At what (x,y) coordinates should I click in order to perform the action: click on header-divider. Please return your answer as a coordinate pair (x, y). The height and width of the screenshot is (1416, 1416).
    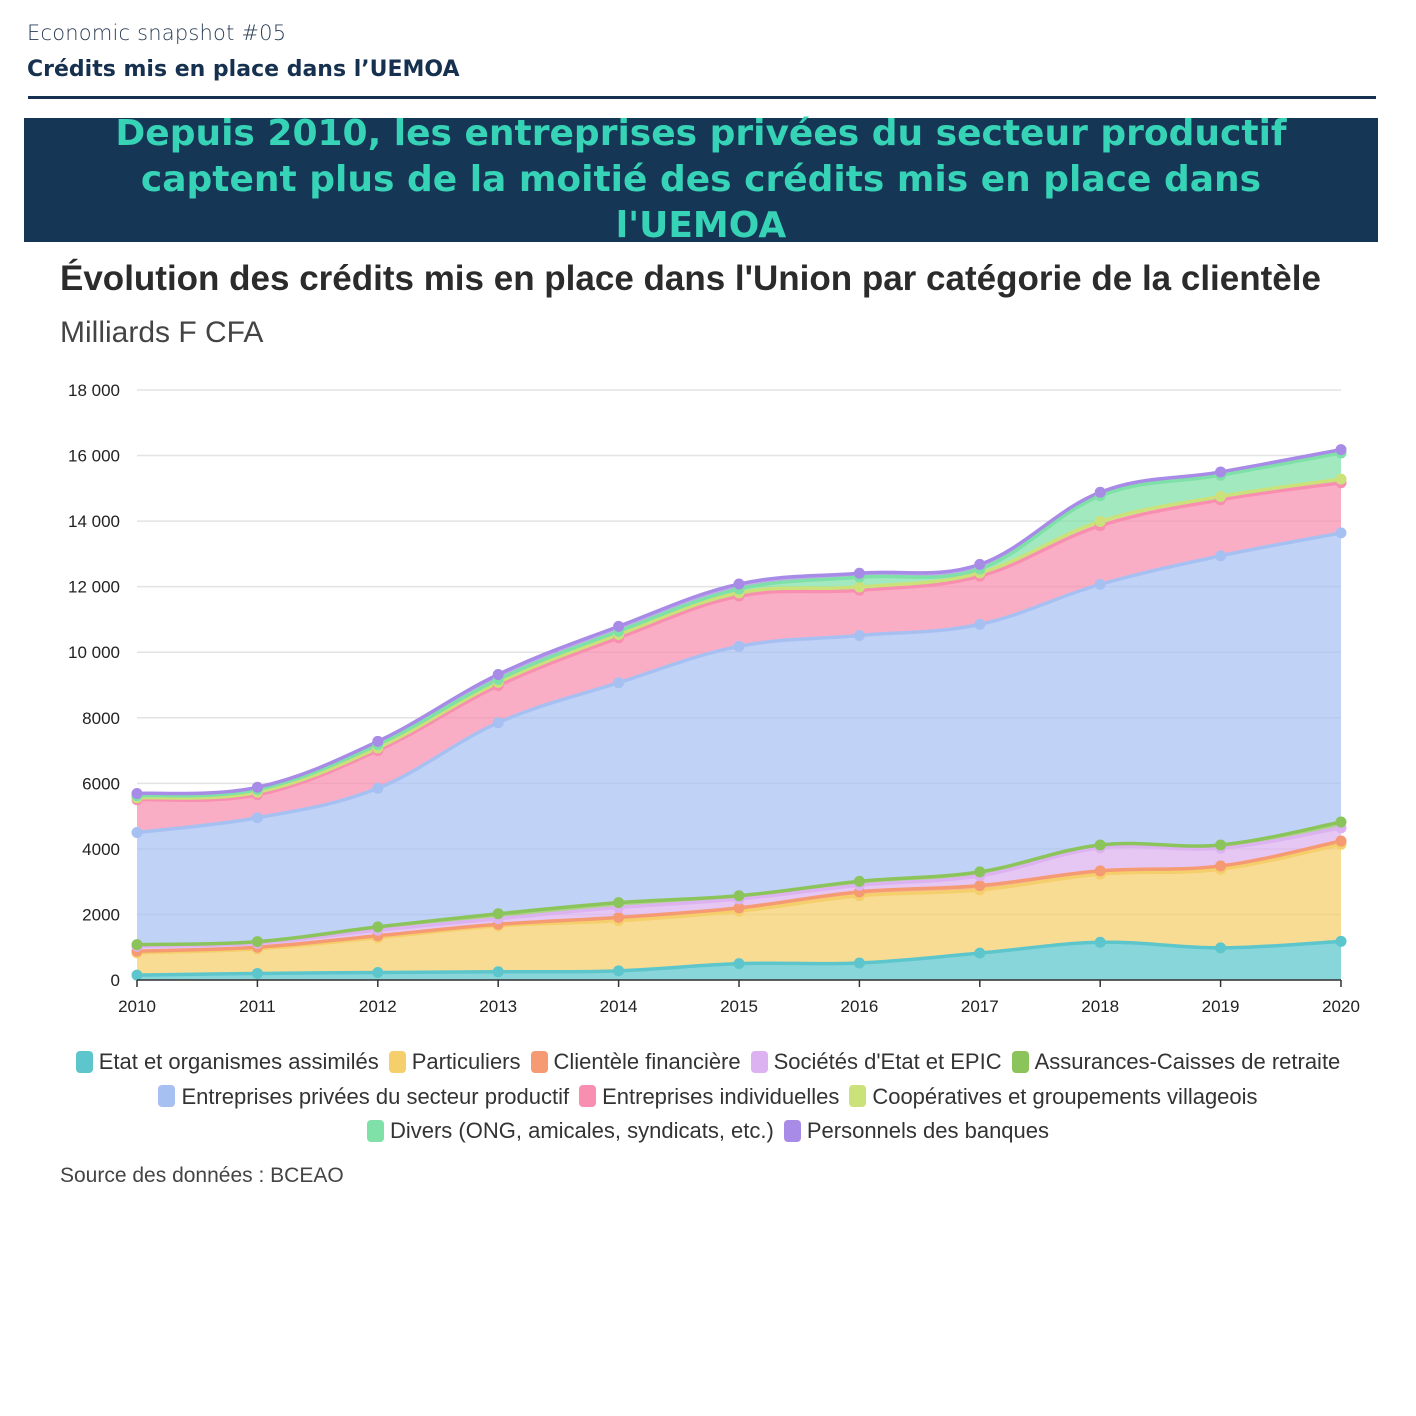
    Looking at the image, I should click on (702, 97).